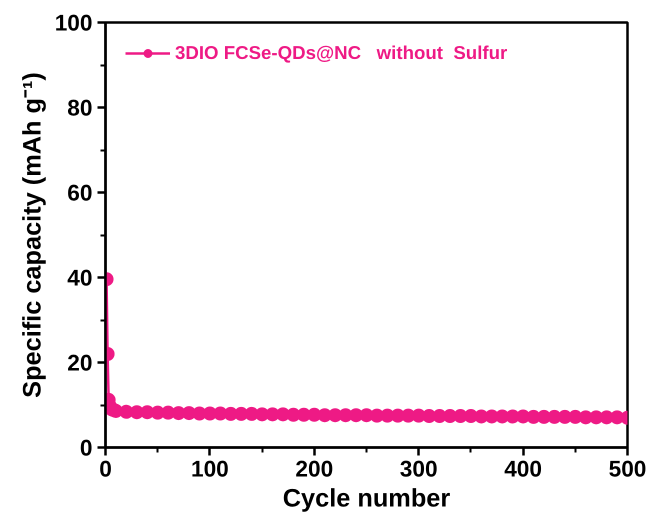 The image size is (651, 525). What do you see at coordinates (419, 469) in the screenshot?
I see `x-tick-label: 300` at bounding box center [419, 469].